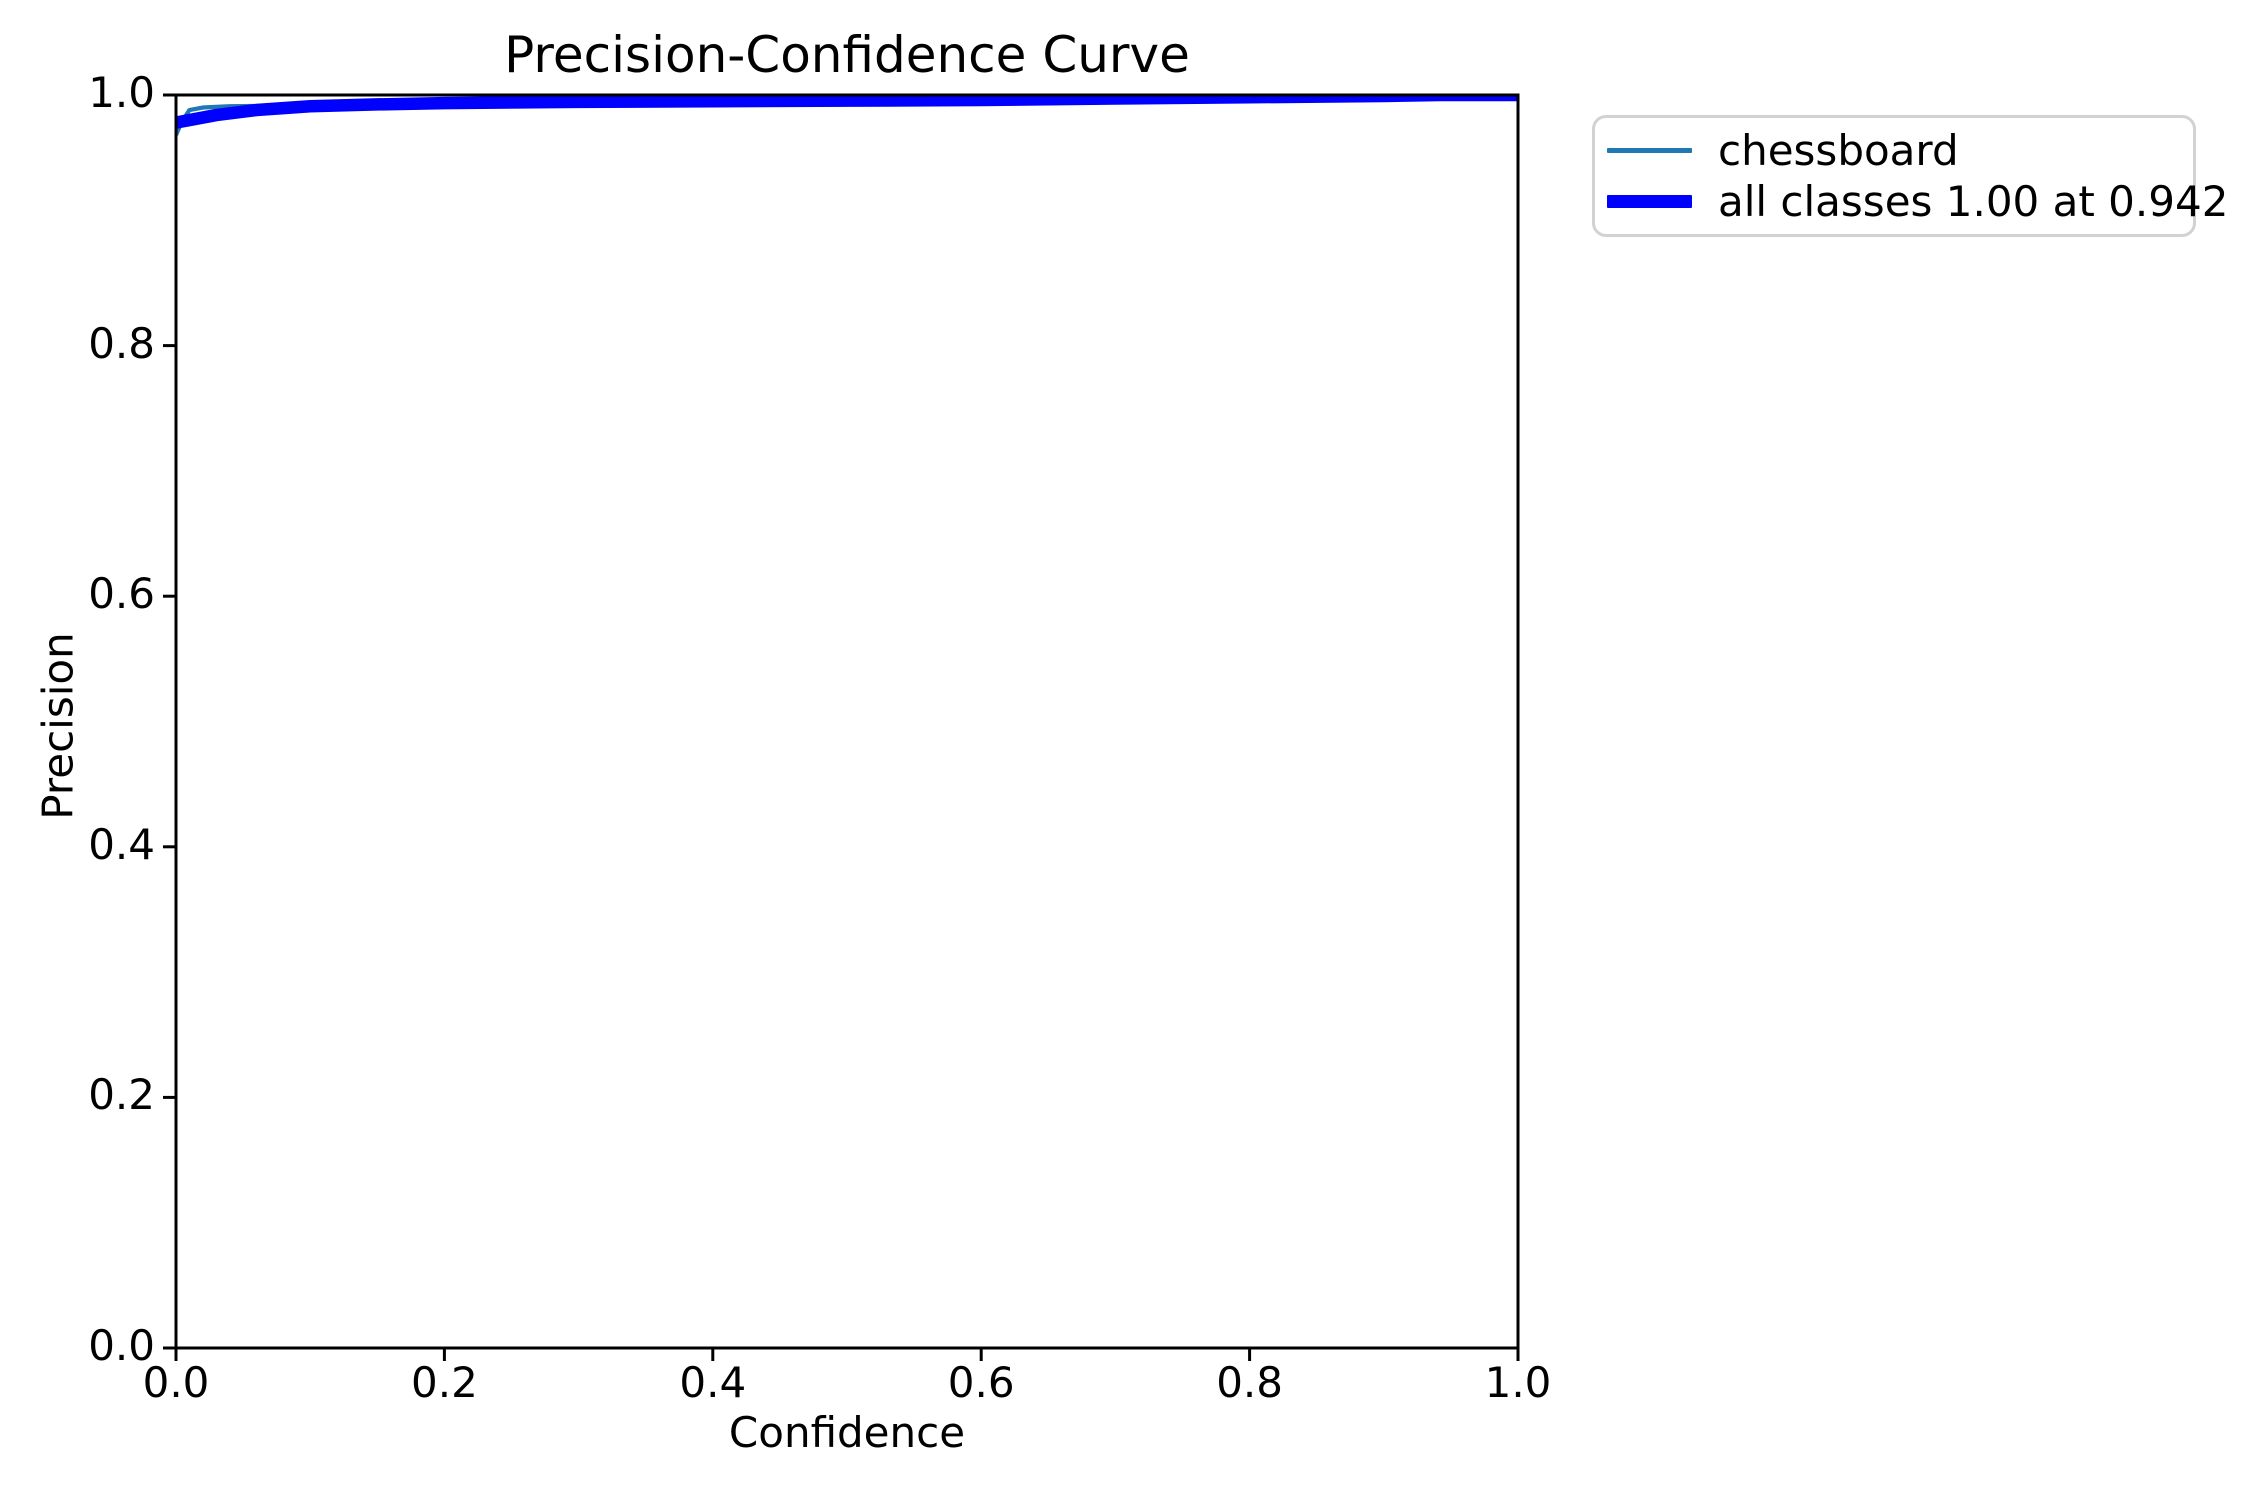 The height and width of the screenshot is (1500, 2250). I want to click on y-tick-label-1.0: 1.0, so click(121, 92).